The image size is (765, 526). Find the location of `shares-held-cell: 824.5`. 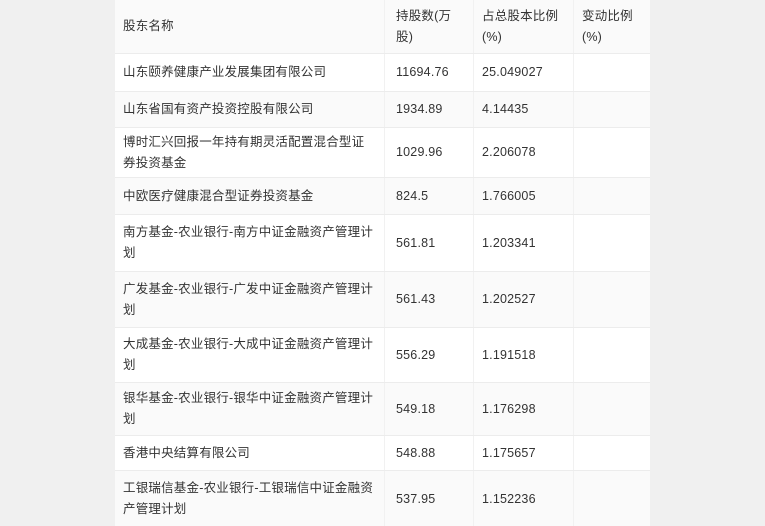

shares-held-cell: 824.5 is located at coordinates (428, 196).